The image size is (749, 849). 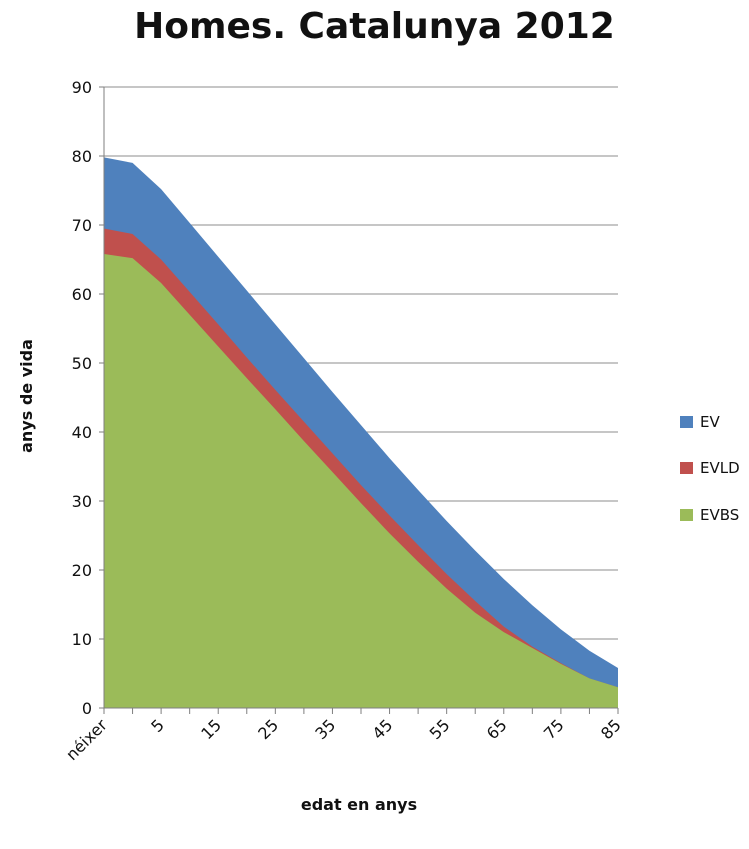 I want to click on y-tick-label: 80, so click(x=82, y=156).